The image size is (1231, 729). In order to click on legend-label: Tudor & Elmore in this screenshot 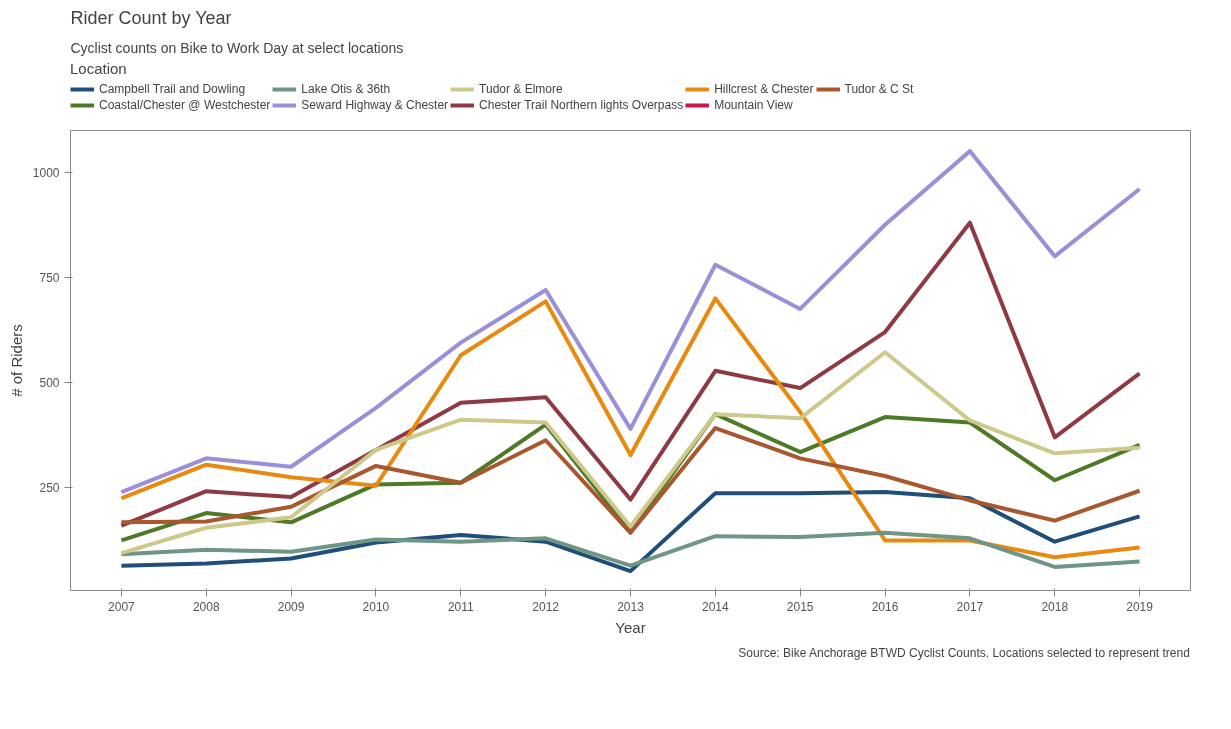, I will do `click(521, 89)`.